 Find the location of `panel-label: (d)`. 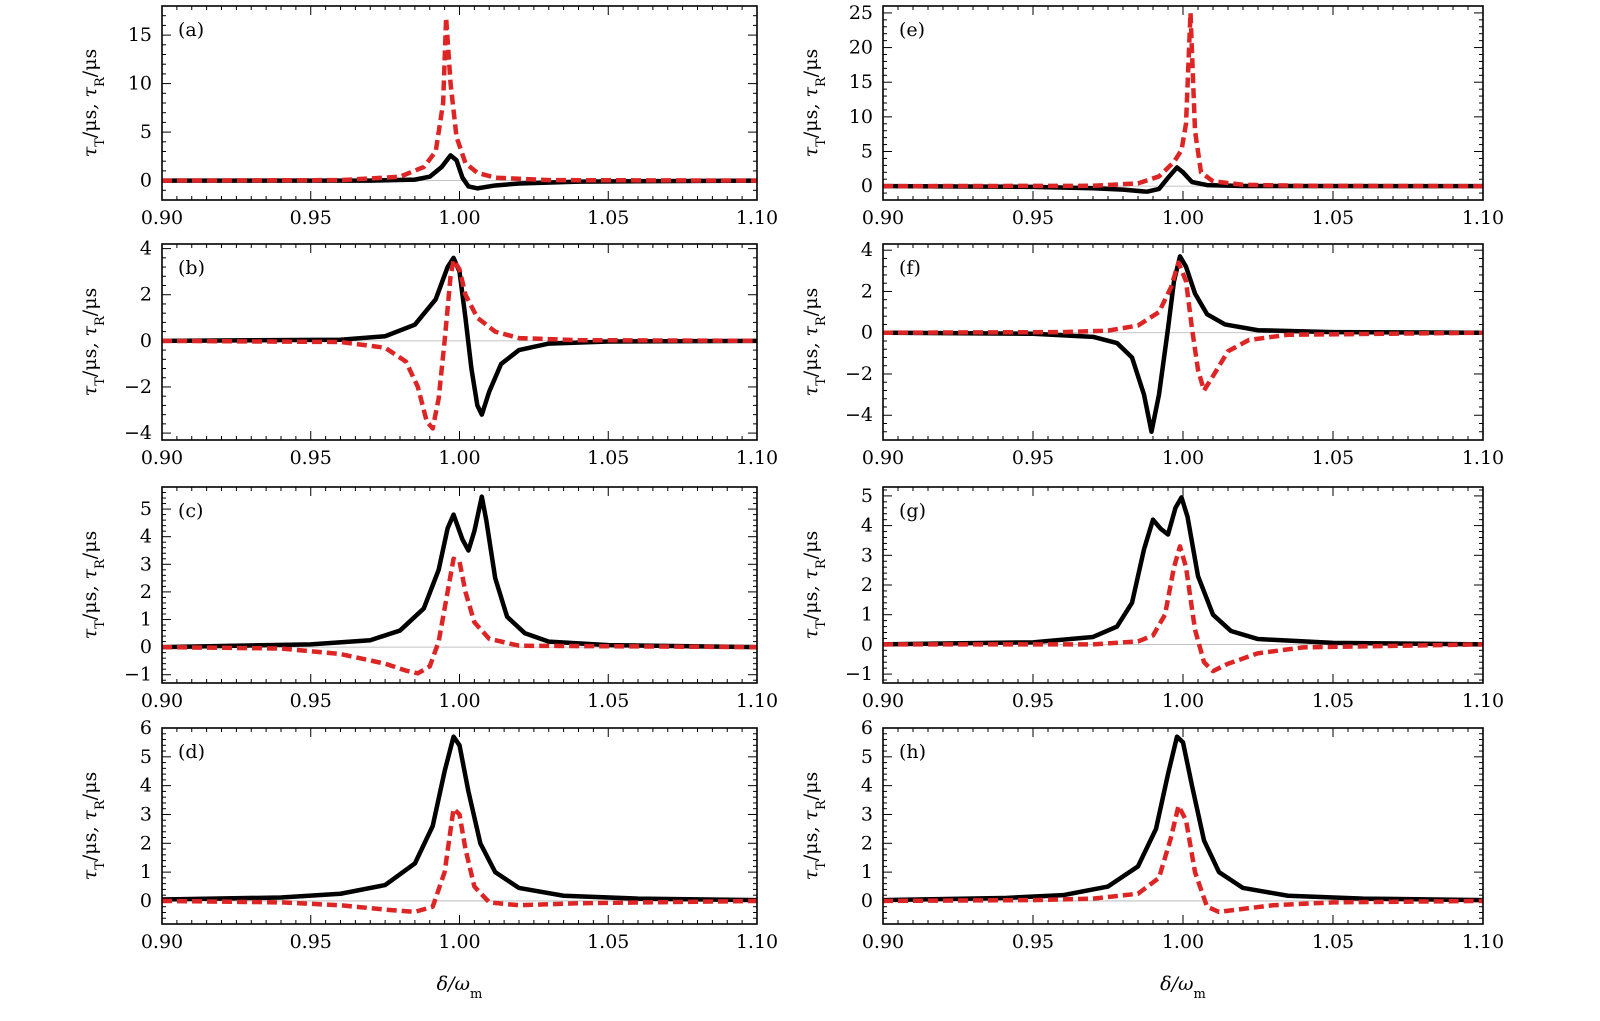

panel-label: (d) is located at coordinates (191, 752).